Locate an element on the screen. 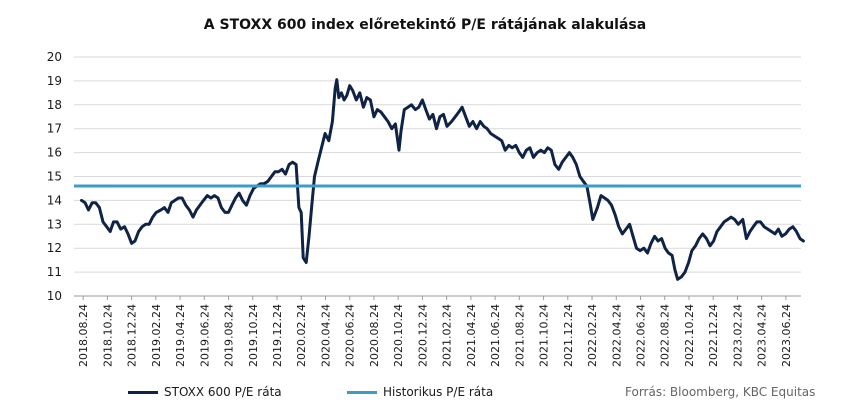 This screenshot has height=417, width=850. legend-item-historical: Historikus P/E ráta is located at coordinates (420, 392).